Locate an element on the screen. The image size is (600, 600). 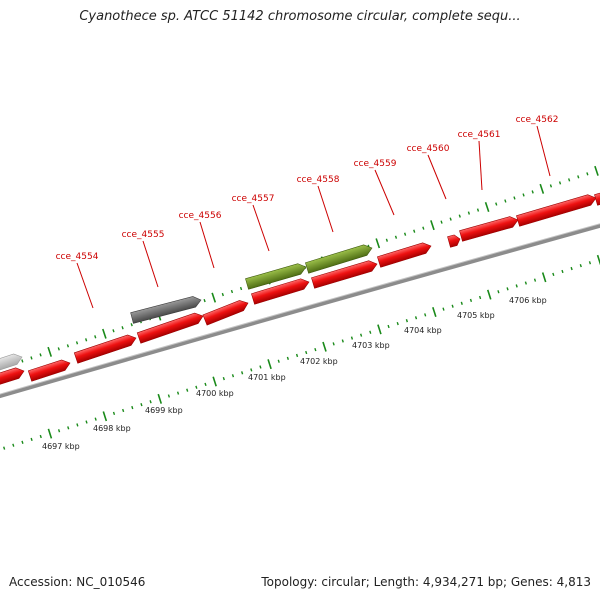
gene-label: cce_4558 is located at coordinates (318, 180).